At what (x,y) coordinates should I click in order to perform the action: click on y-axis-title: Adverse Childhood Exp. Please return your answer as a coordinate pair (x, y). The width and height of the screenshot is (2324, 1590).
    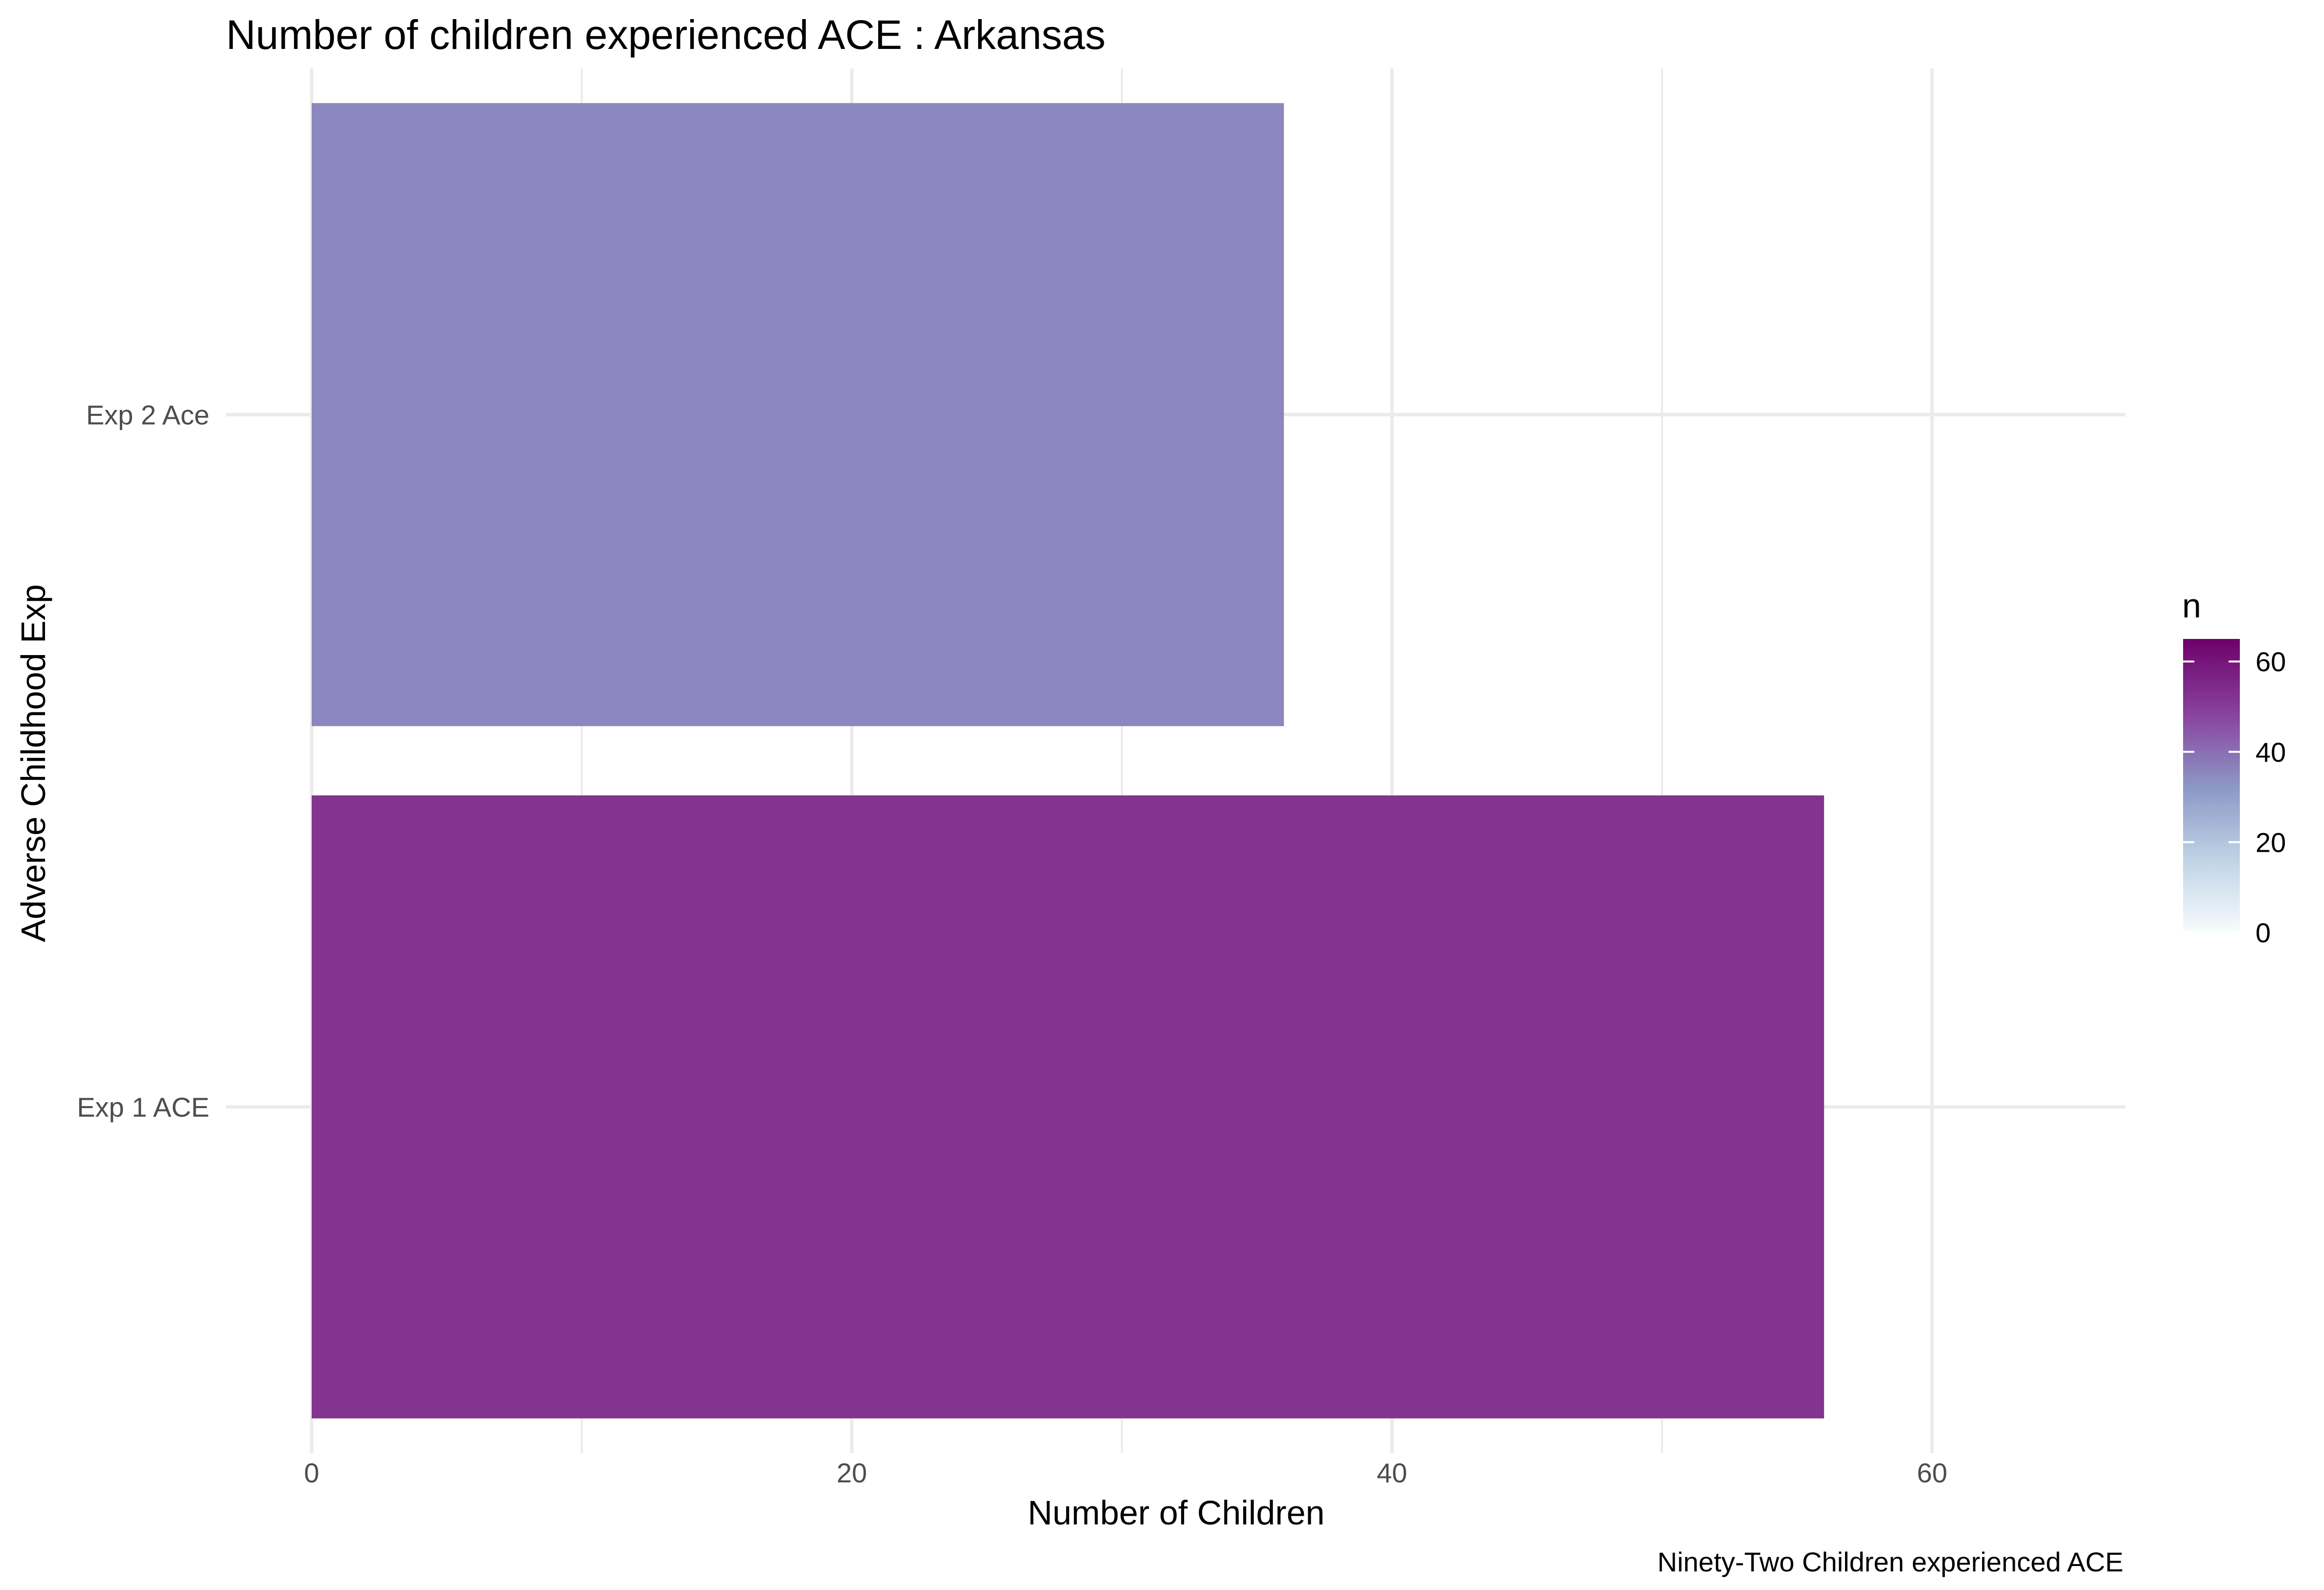
    Looking at the image, I should click on (33, 763).